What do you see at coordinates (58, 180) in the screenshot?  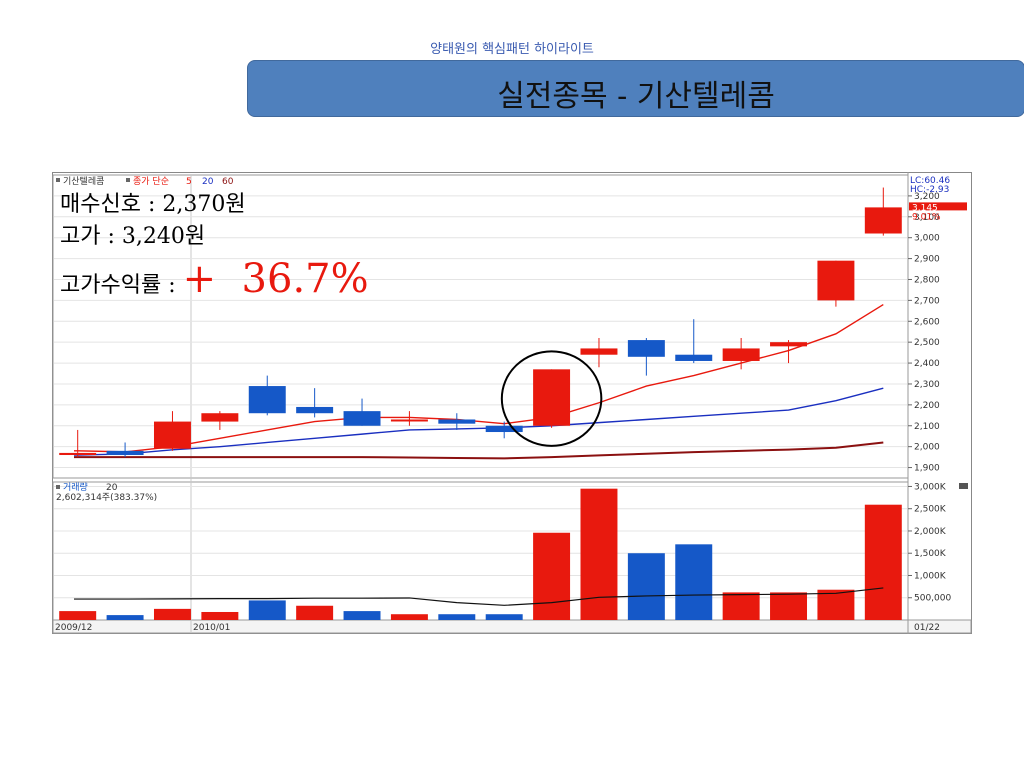 I see `legend-marker-icon` at bounding box center [58, 180].